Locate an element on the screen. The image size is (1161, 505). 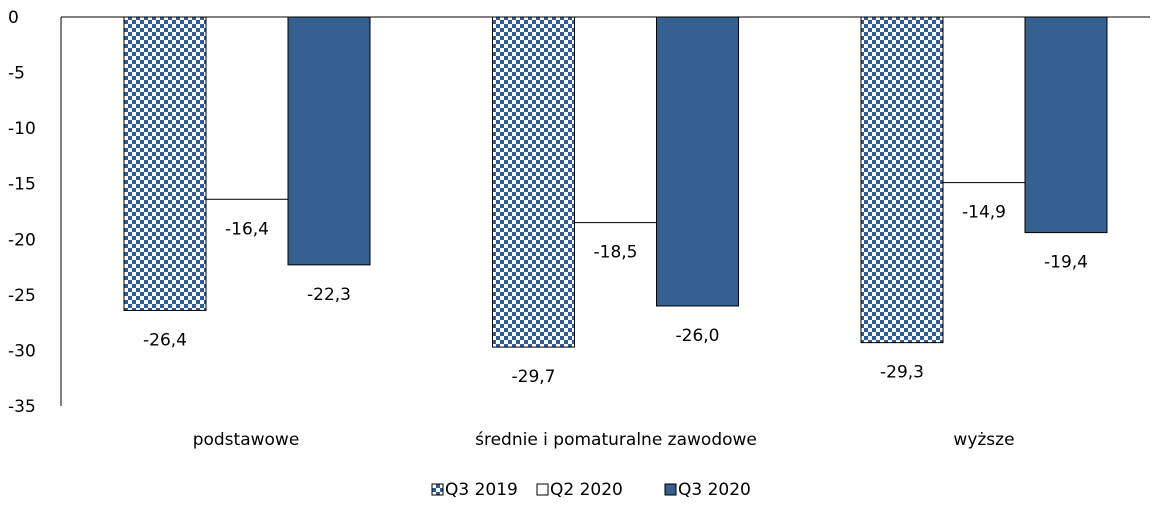
data-label: -16,4 is located at coordinates (247, 229).